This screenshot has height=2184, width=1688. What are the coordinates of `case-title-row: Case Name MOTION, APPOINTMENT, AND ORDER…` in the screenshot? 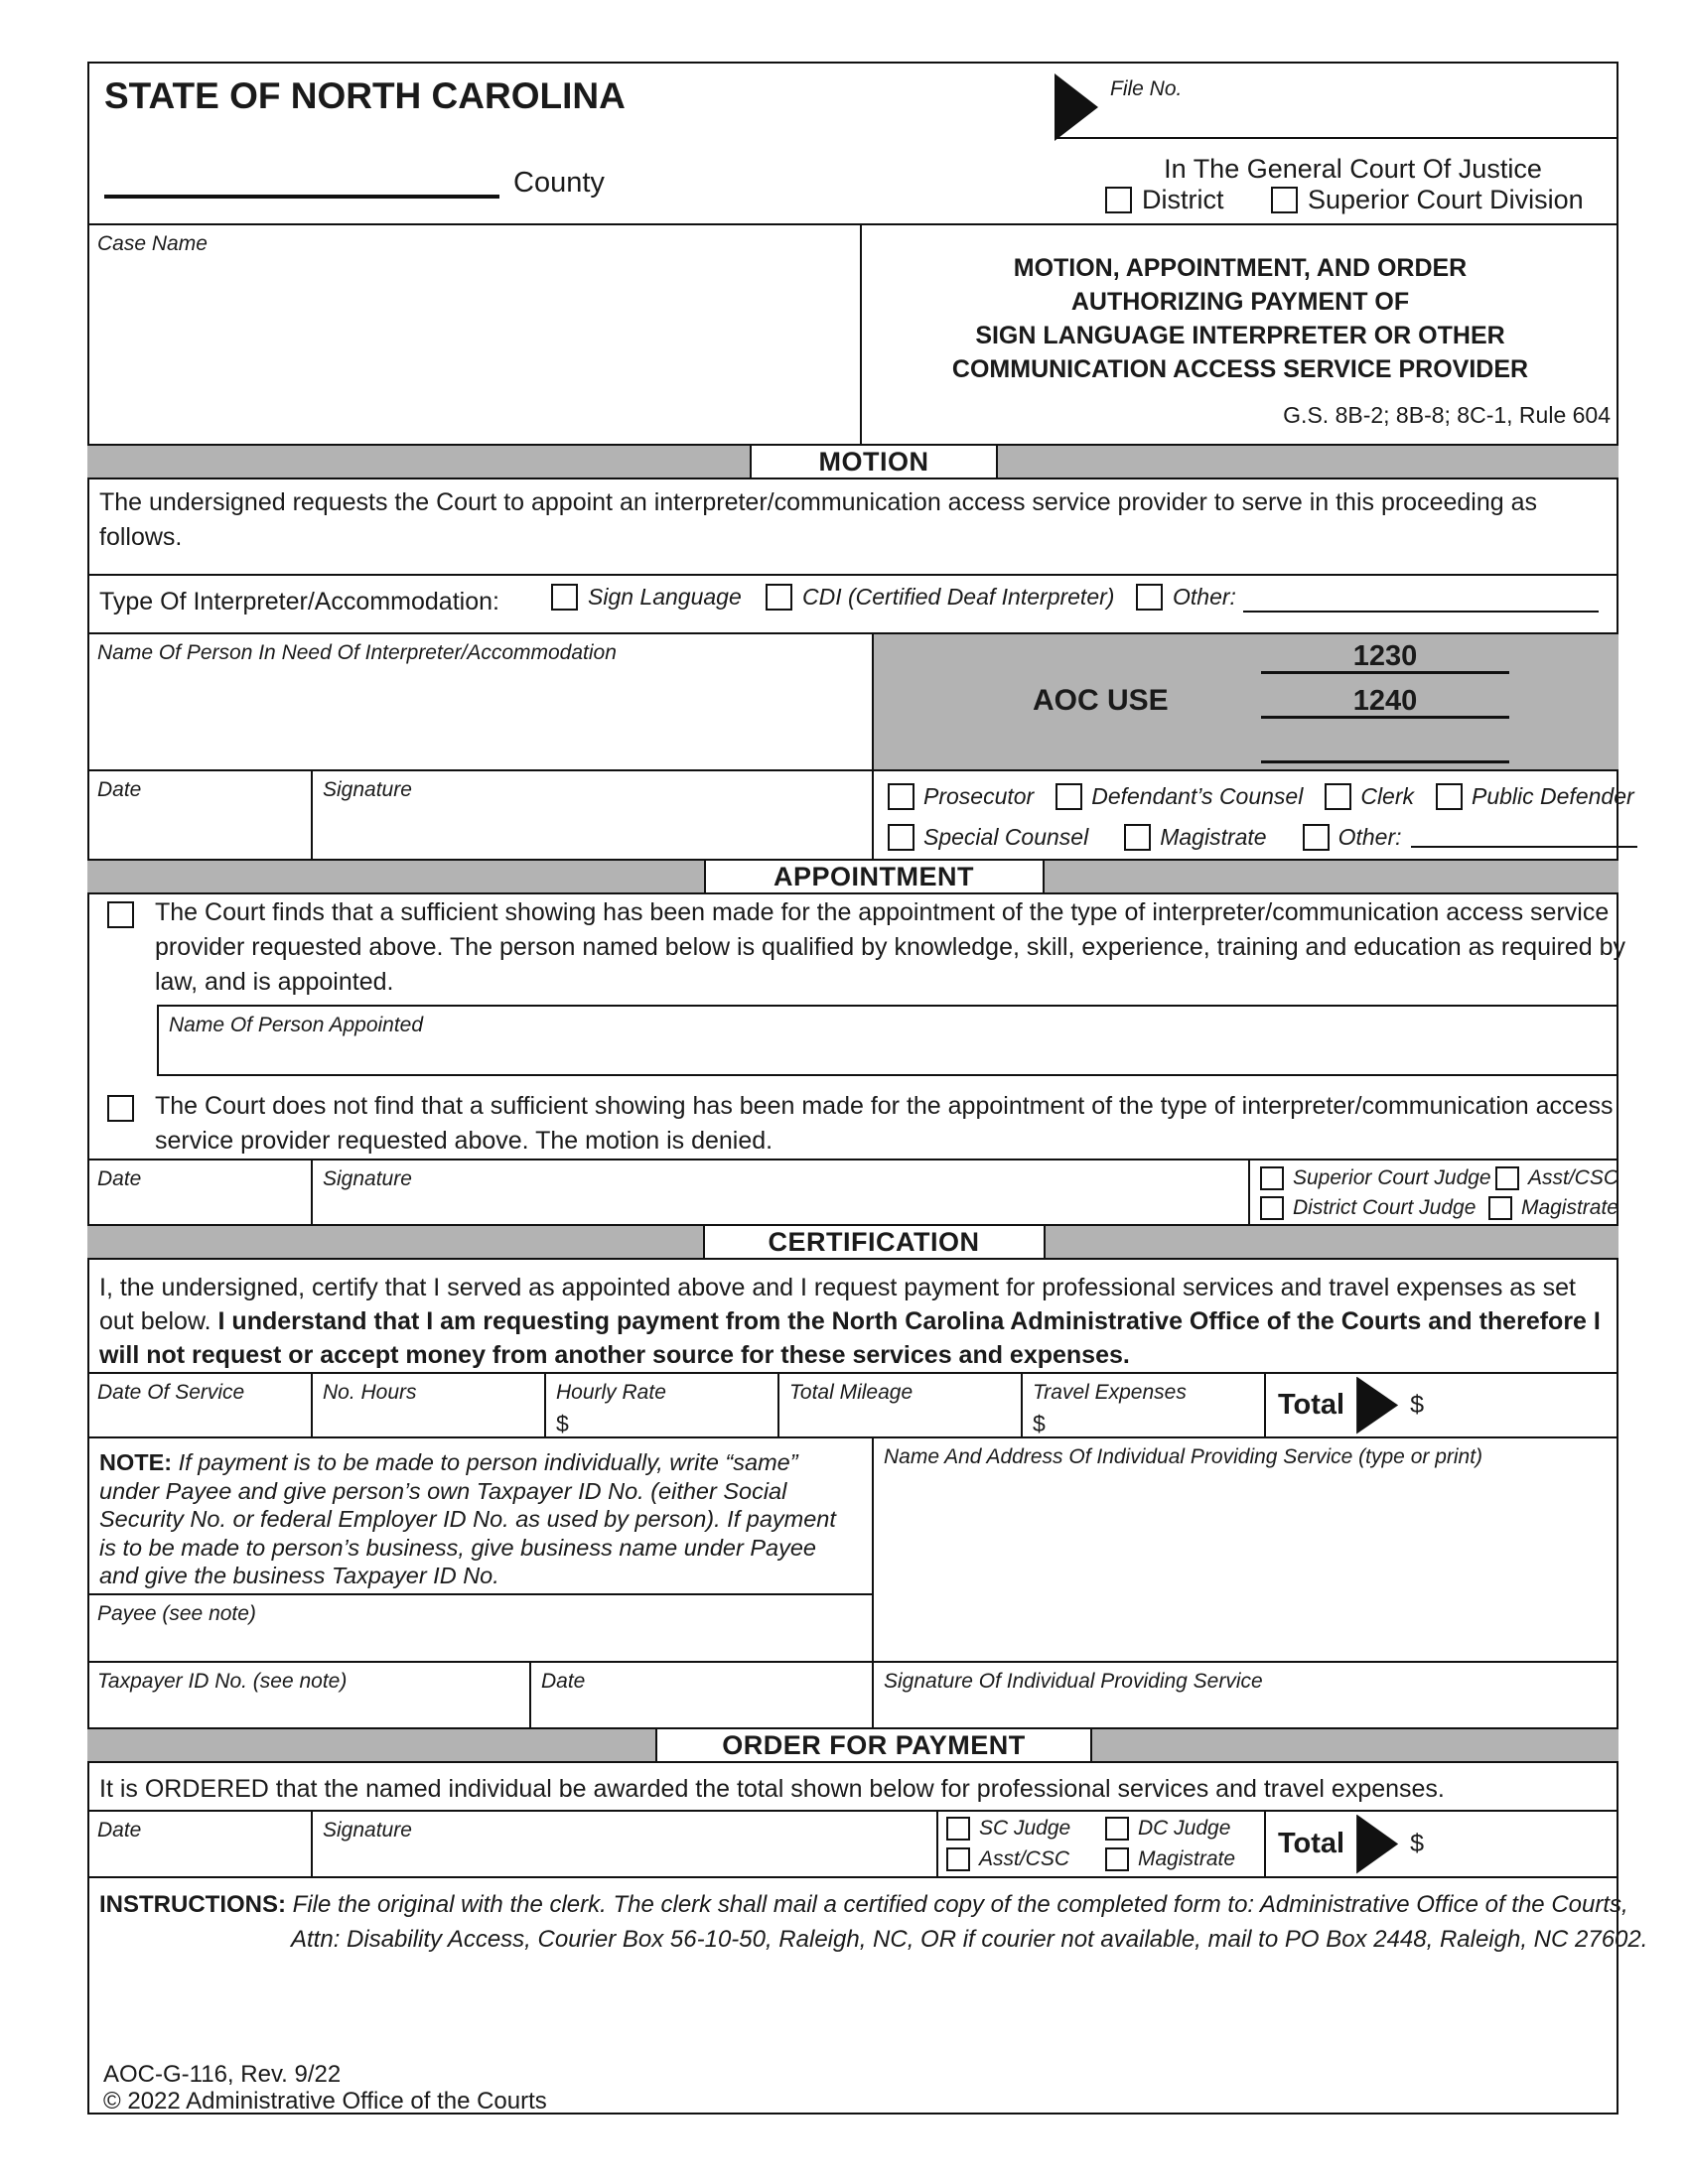 It's located at (852, 333).